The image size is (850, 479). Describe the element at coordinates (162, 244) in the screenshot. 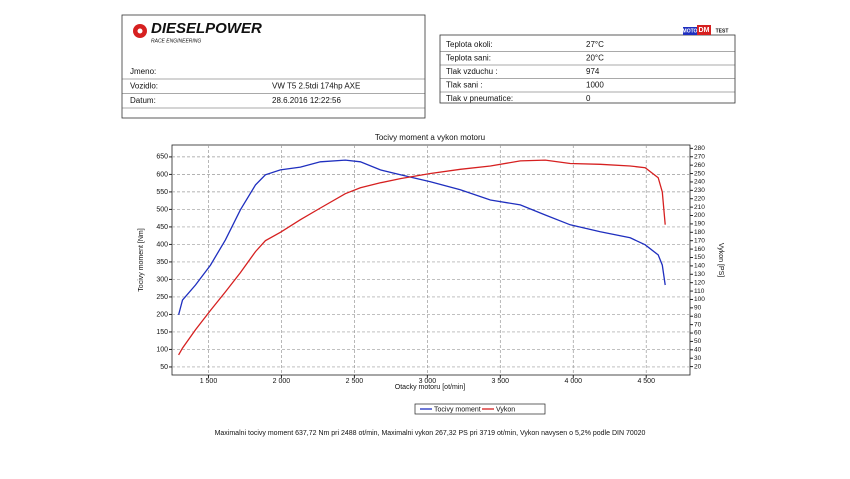

I see `y-tick-label: 400` at that location.